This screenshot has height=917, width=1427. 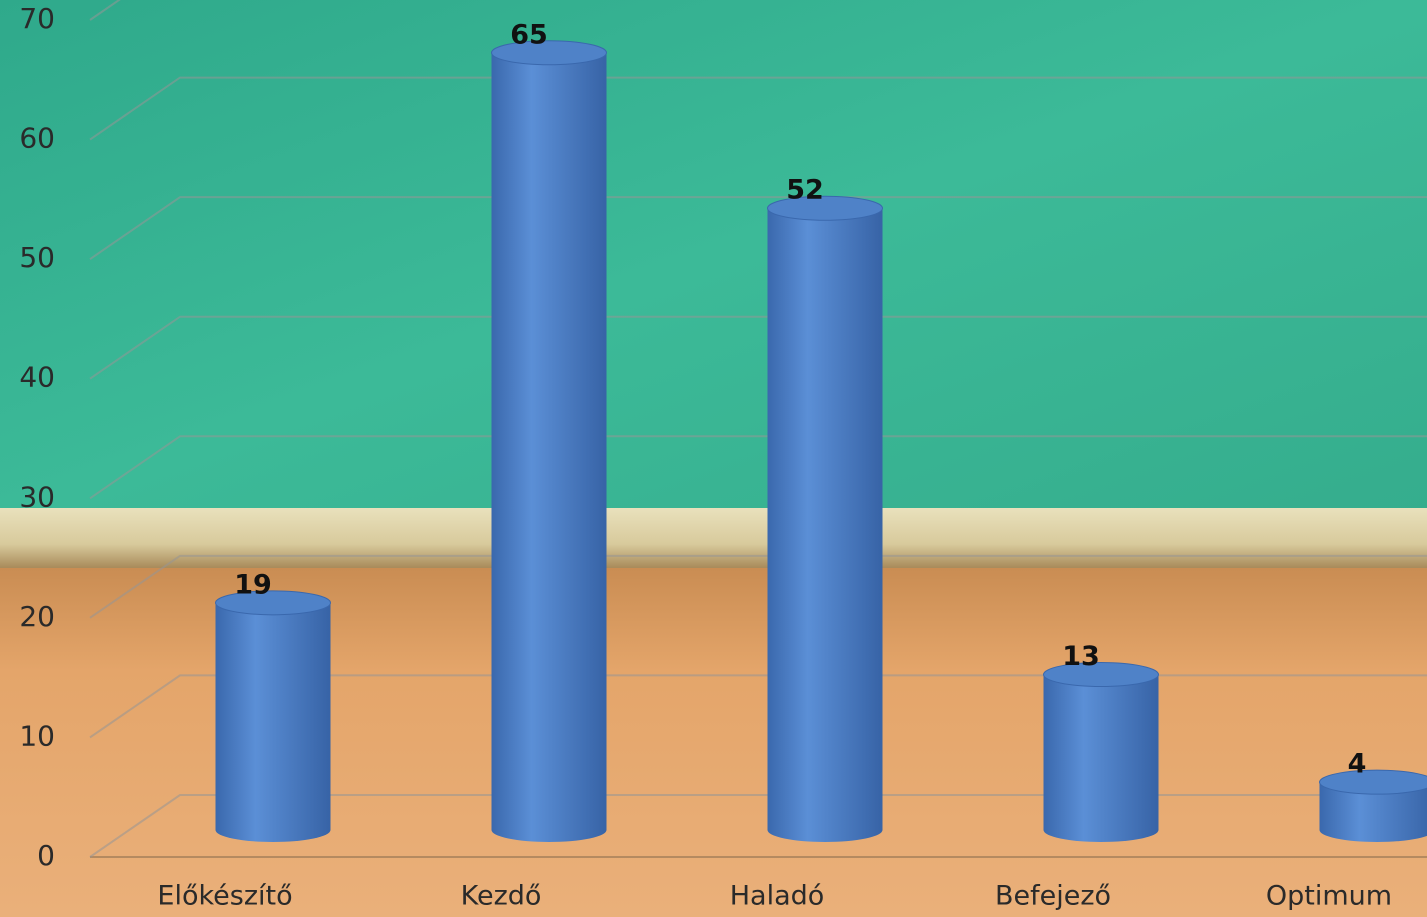 I want to click on x-tick-label: Kezdő, so click(x=501, y=896).